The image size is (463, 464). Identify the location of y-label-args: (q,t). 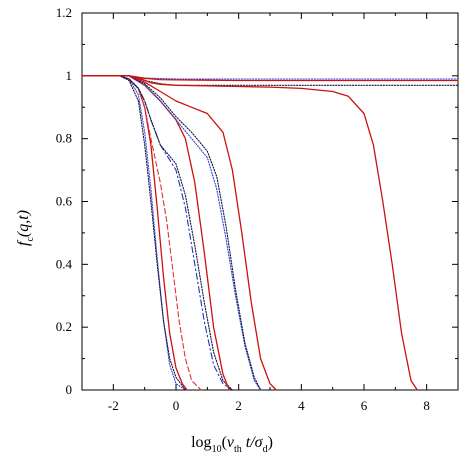
(23, 223).